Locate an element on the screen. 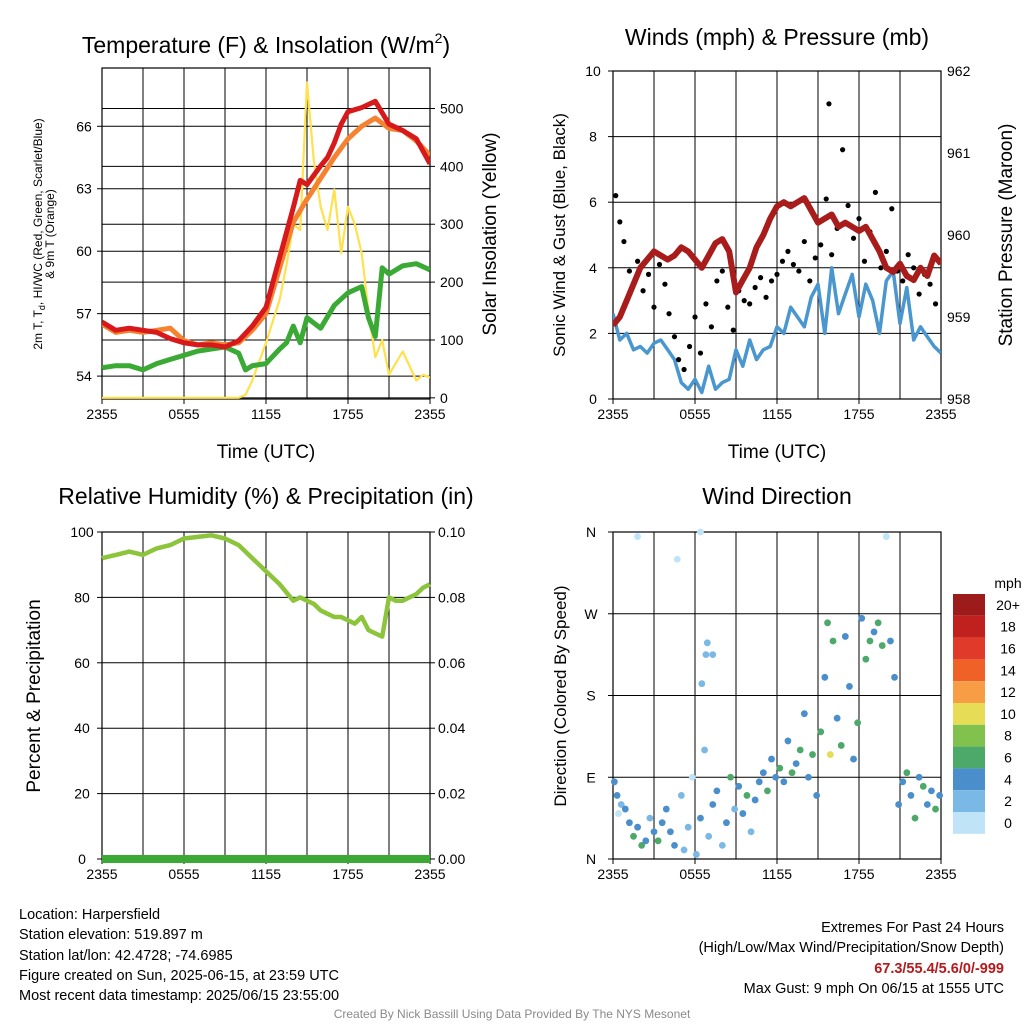  y-tick-label: N is located at coordinates (591, 532).